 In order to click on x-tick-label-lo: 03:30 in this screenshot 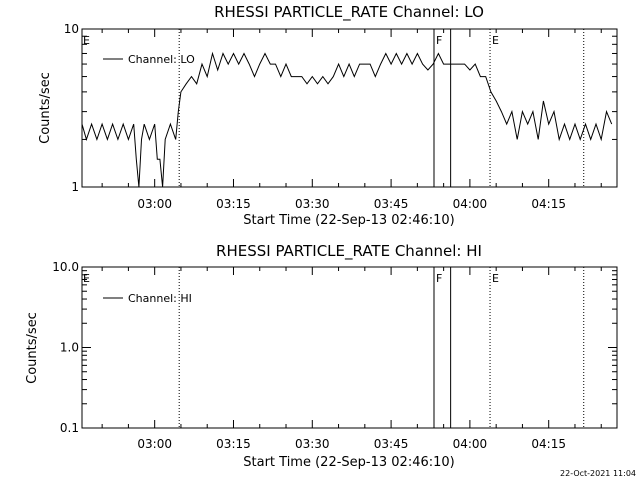, I will do `click(312, 204)`.